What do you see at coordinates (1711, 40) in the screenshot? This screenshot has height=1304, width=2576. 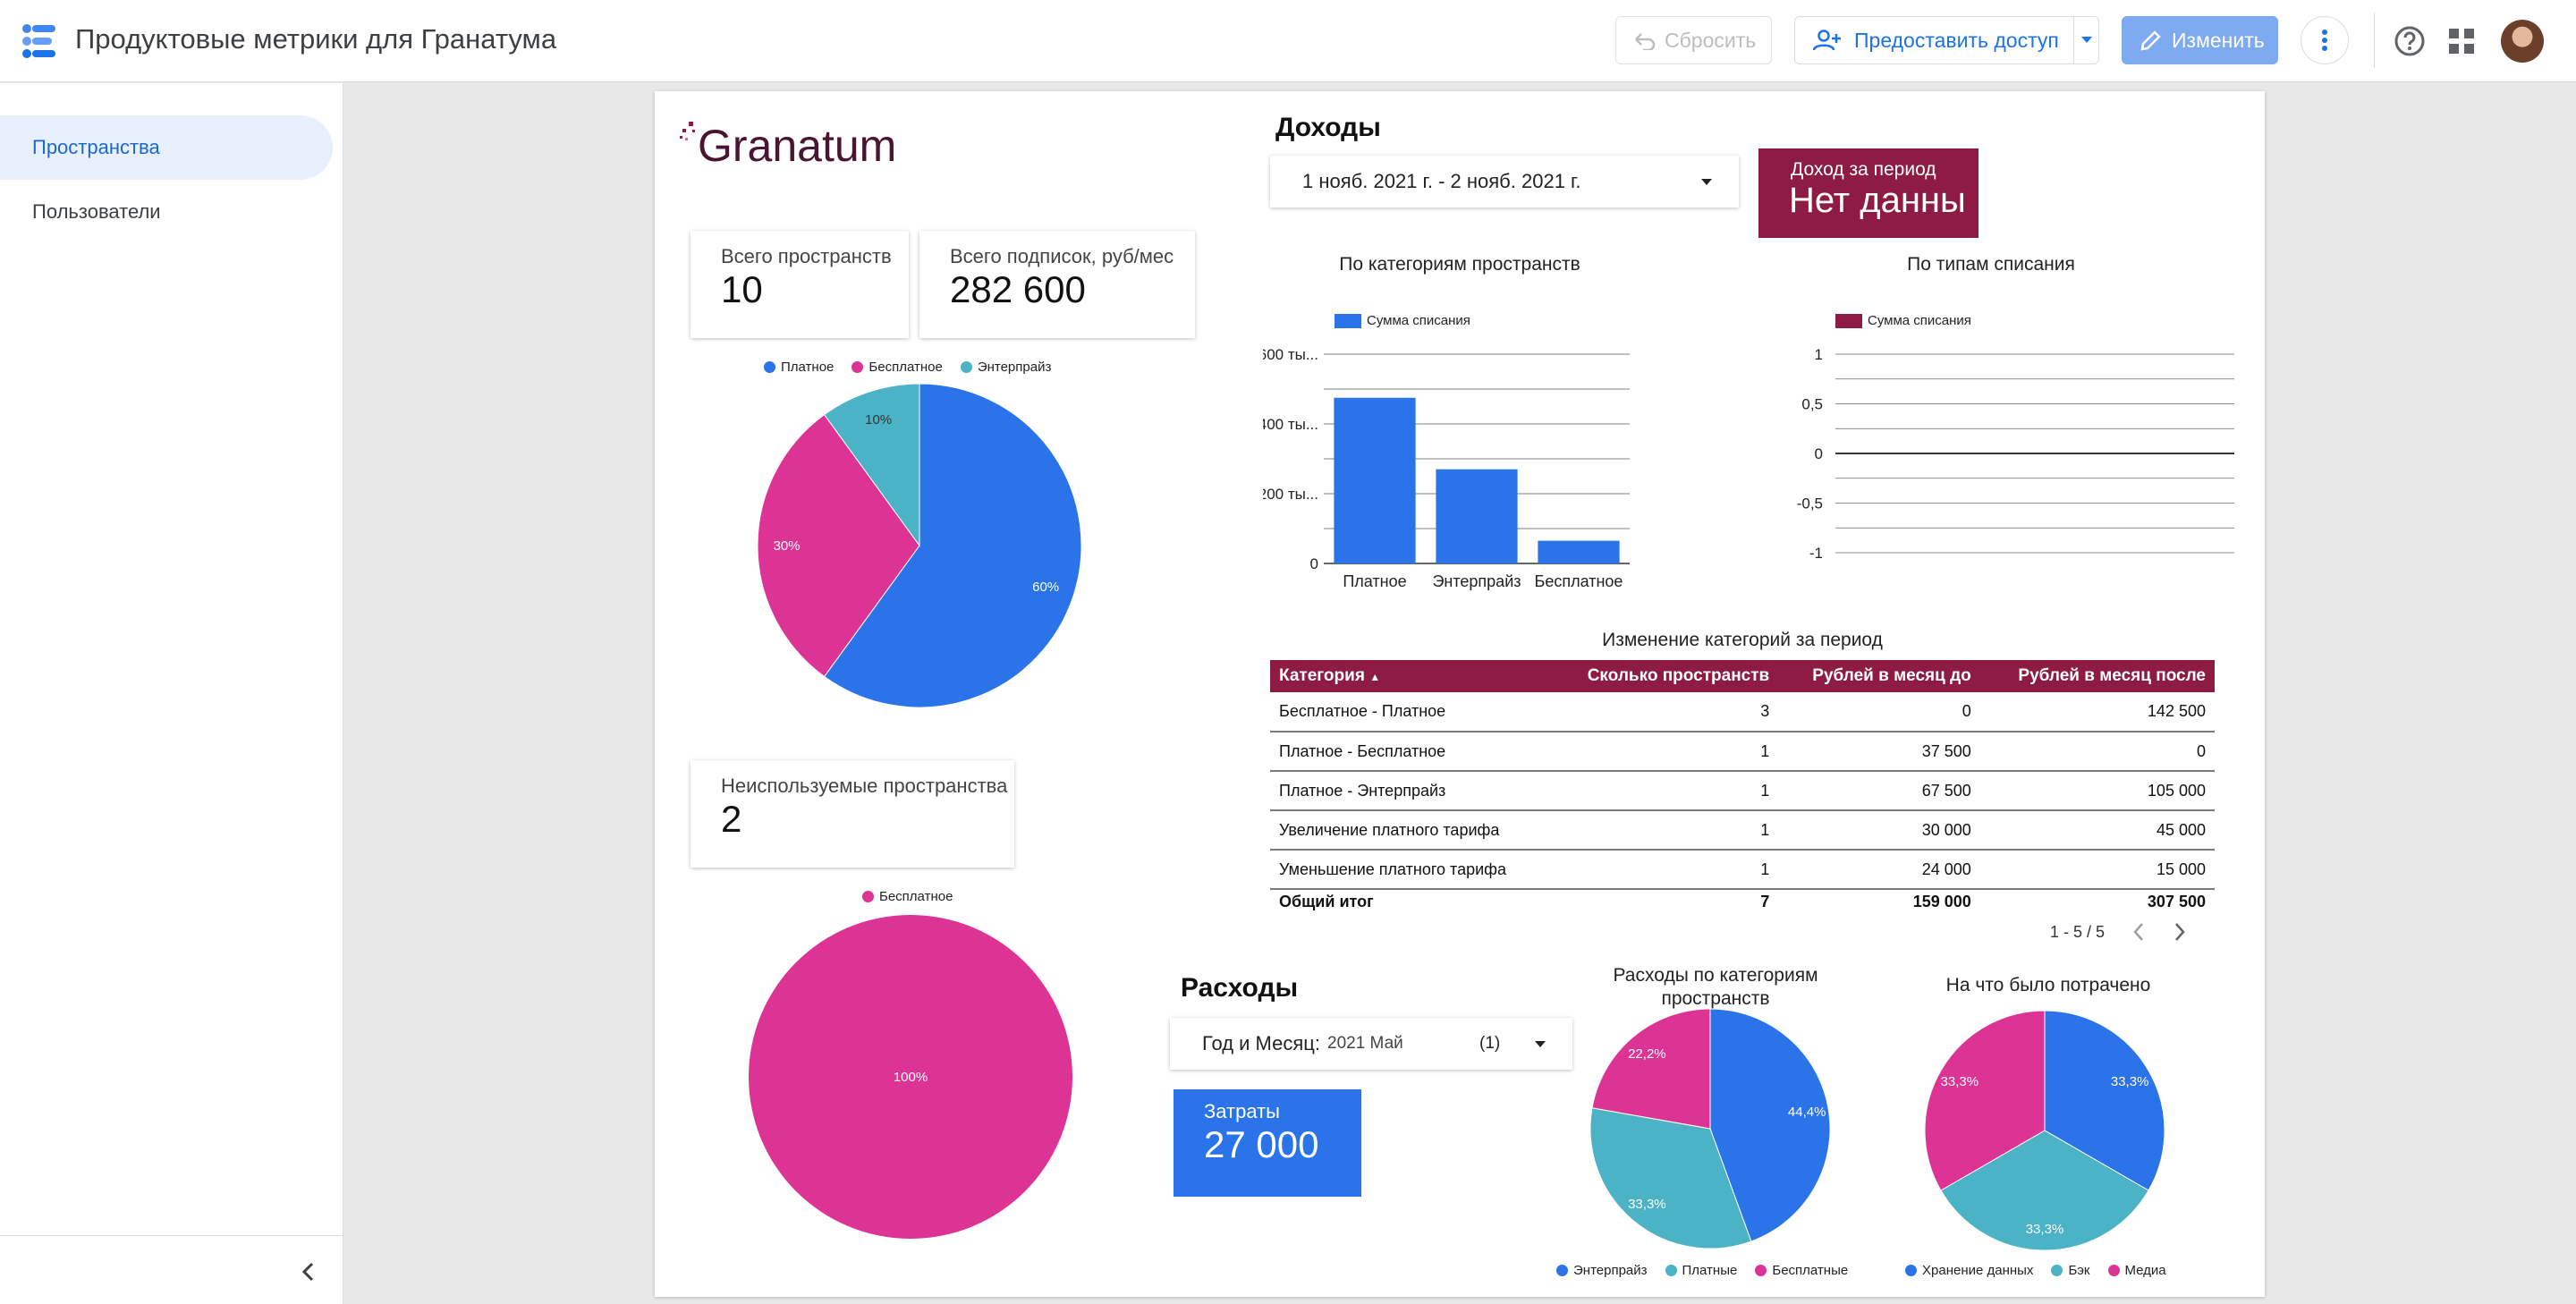 I see `reset-label: Сбросить` at bounding box center [1711, 40].